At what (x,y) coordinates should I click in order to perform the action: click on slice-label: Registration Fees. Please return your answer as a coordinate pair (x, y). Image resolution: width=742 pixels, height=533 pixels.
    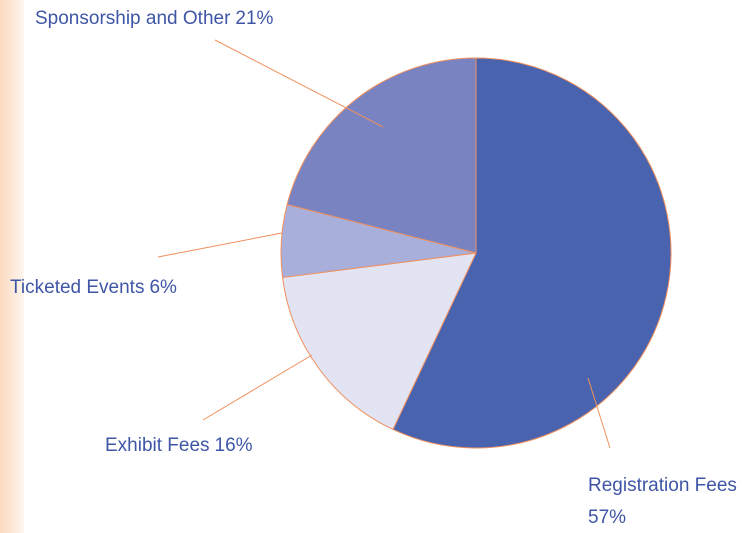
    Looking at the image, I should click on (662, 485).